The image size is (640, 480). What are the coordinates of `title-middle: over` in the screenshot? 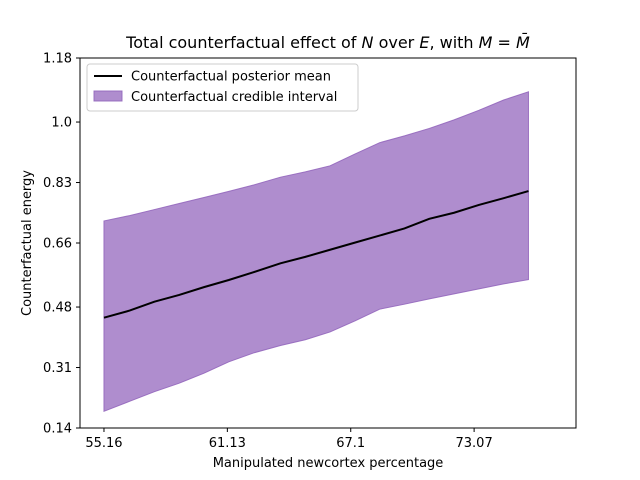 It's located at (396, 42).